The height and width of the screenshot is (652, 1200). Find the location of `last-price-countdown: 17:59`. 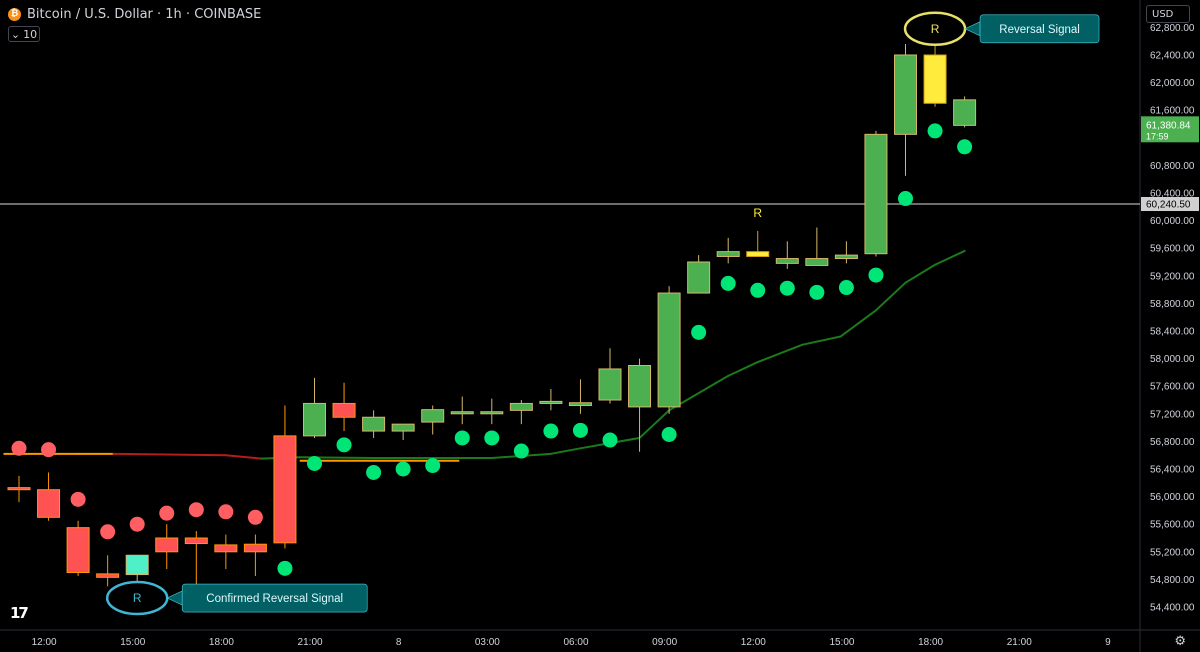

last-price-countdown: 17:59 is located at coordinates (1157, 136).